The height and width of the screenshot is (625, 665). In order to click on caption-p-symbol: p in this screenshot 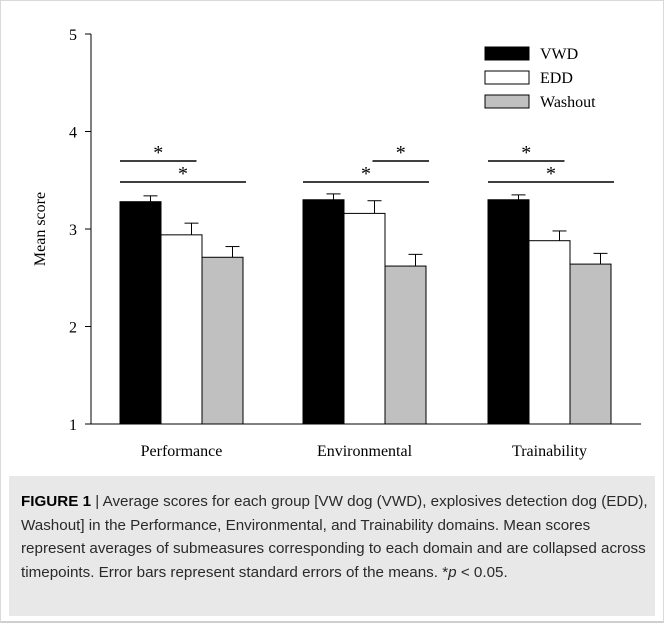, I will do `click(452, 572)`.